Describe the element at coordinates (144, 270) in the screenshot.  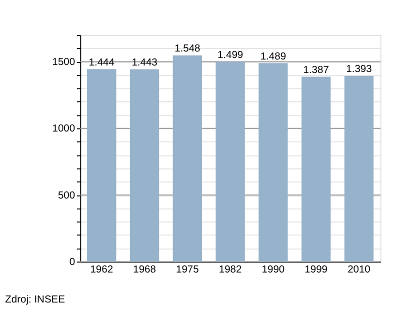
I see `x-tick-label: 1968` at that location.